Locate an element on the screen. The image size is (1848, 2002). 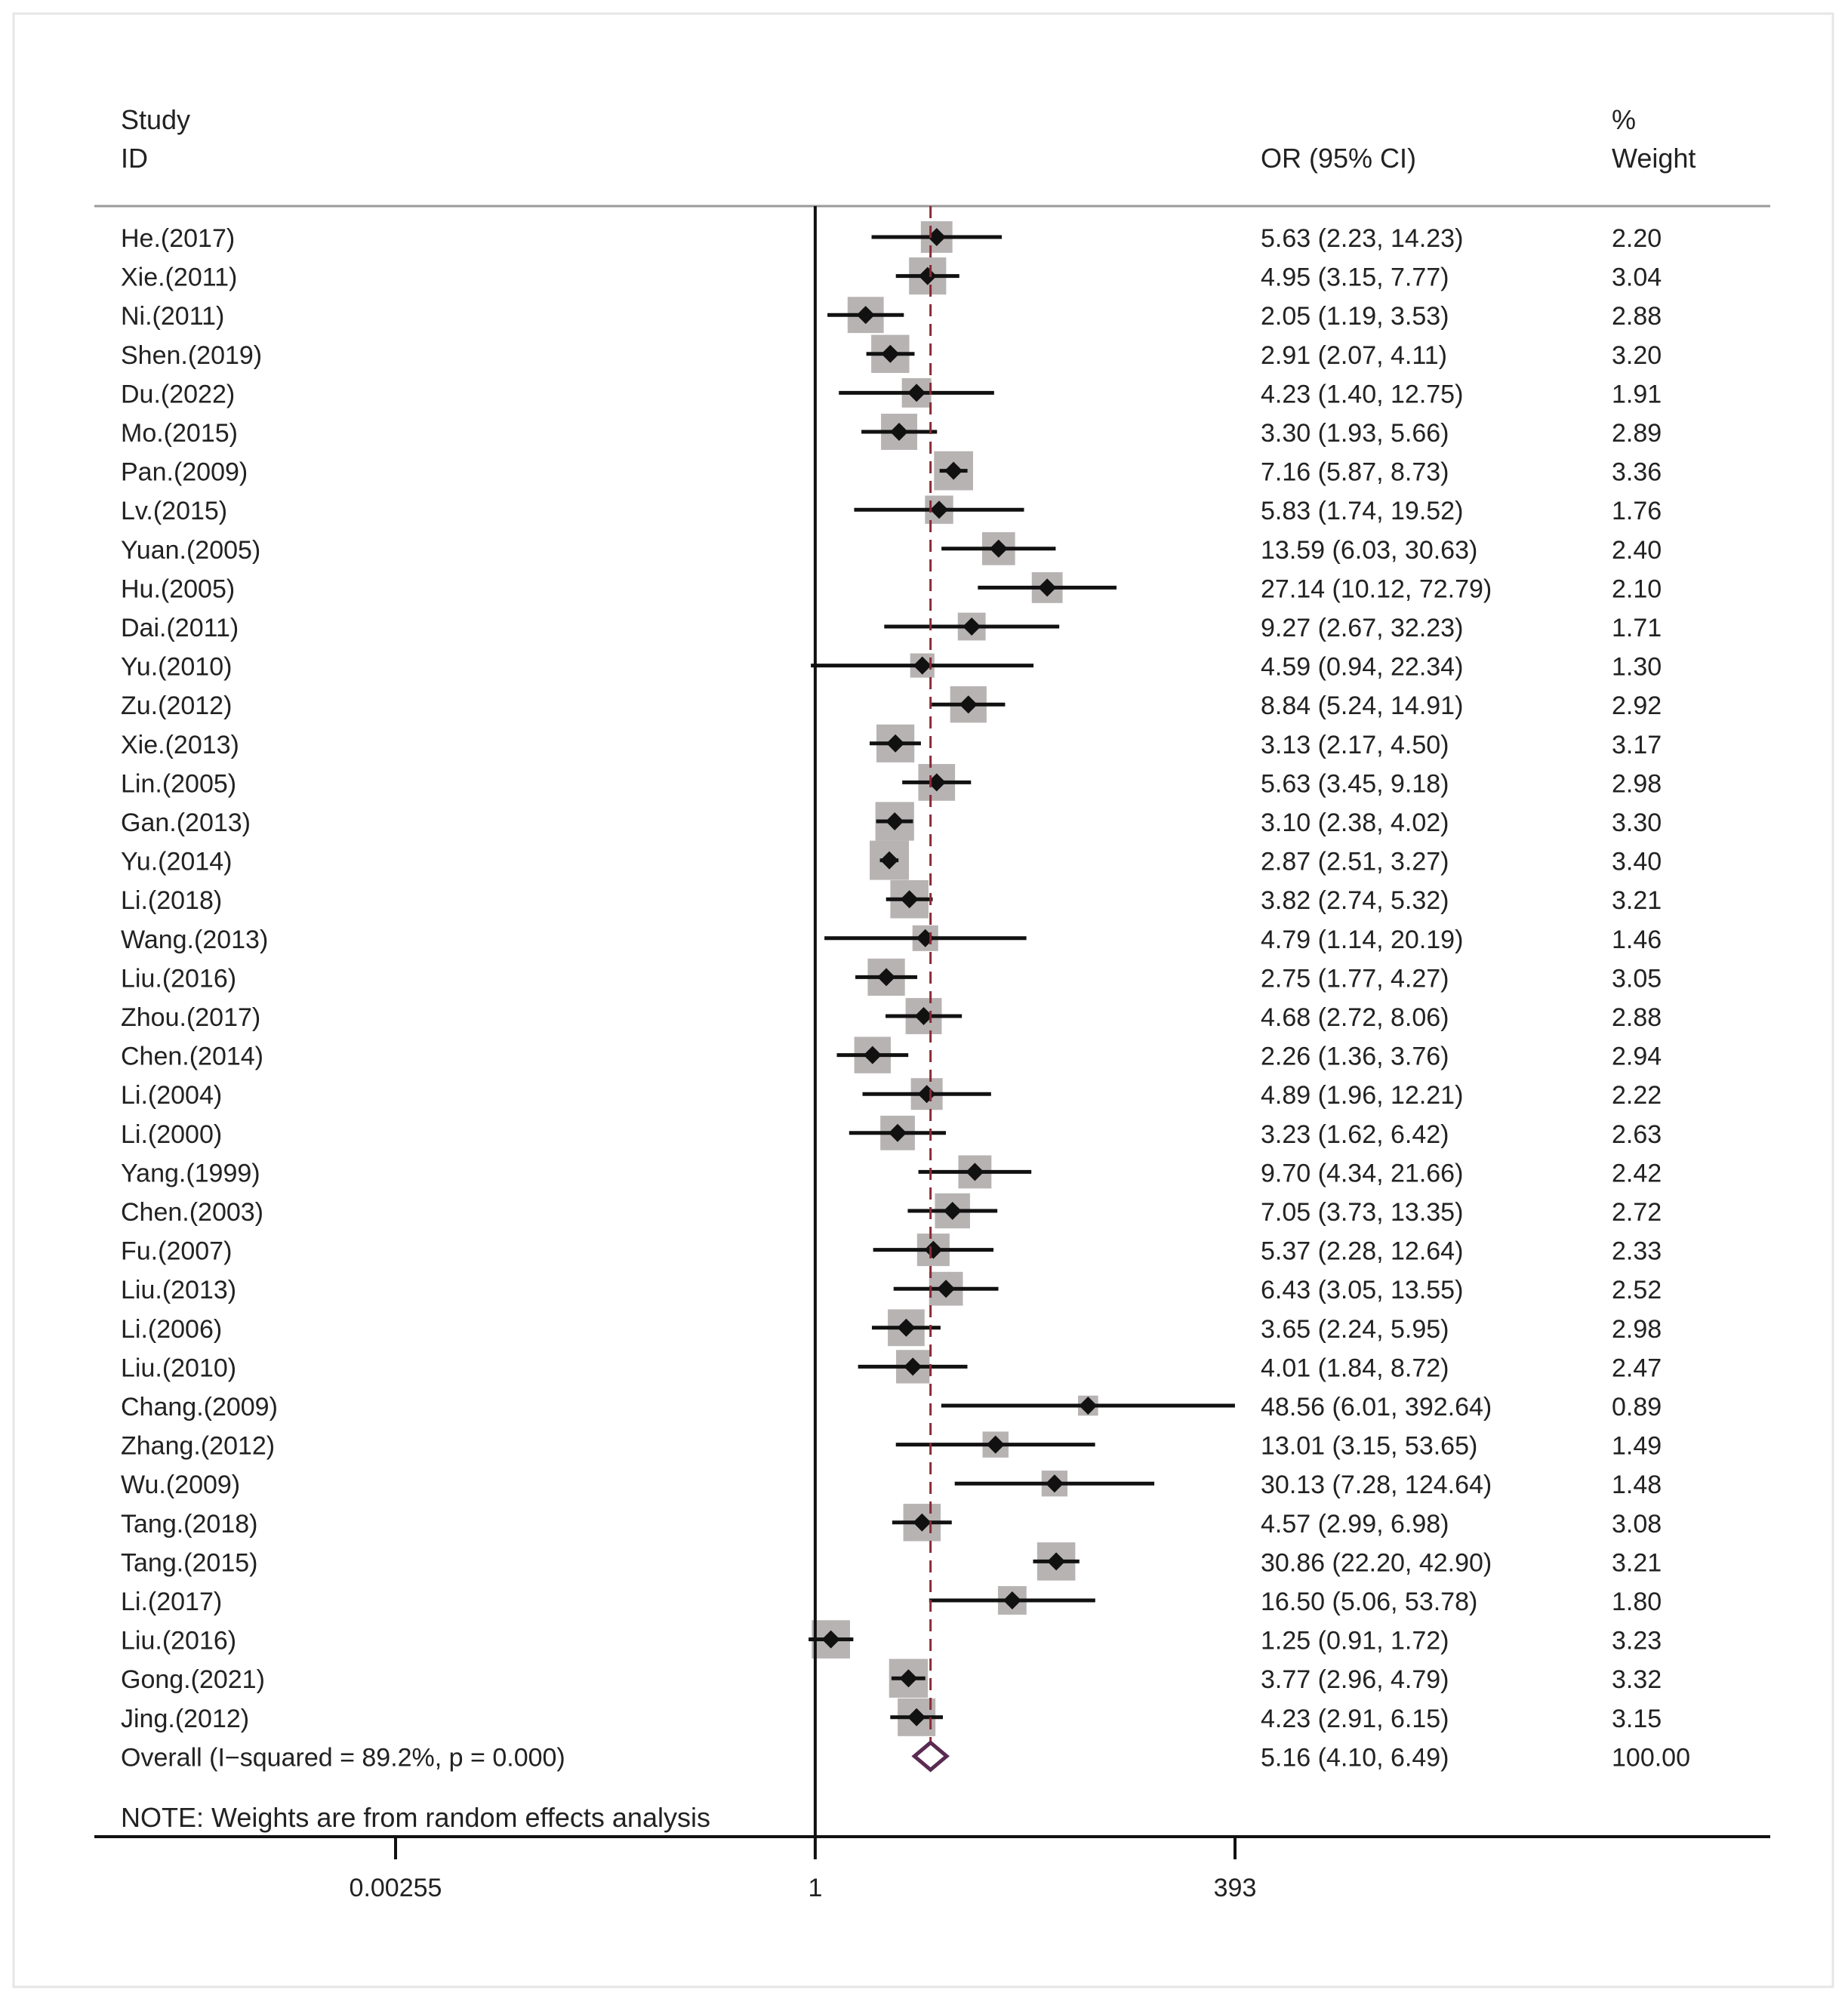
study-weight-label: 3.04 is located at coordinates (1637, 277).